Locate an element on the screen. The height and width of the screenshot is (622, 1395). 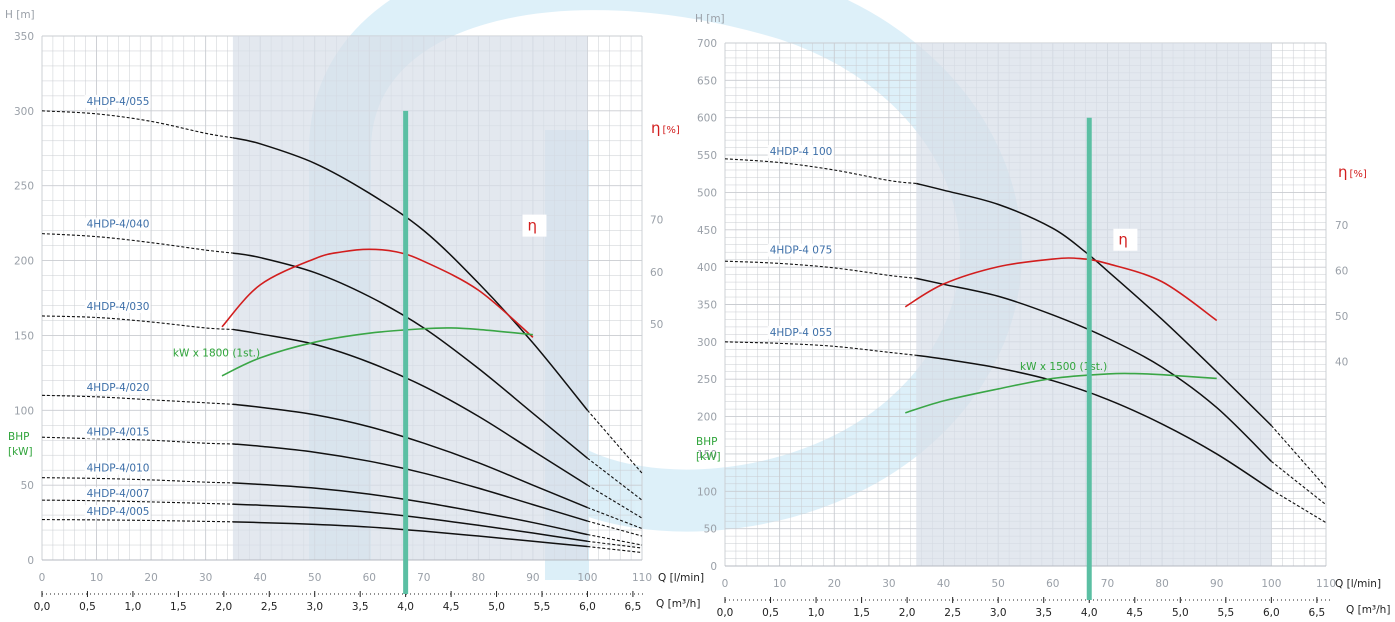
series-label: 4HDP-4/030 is located at coordinates (118, 307).